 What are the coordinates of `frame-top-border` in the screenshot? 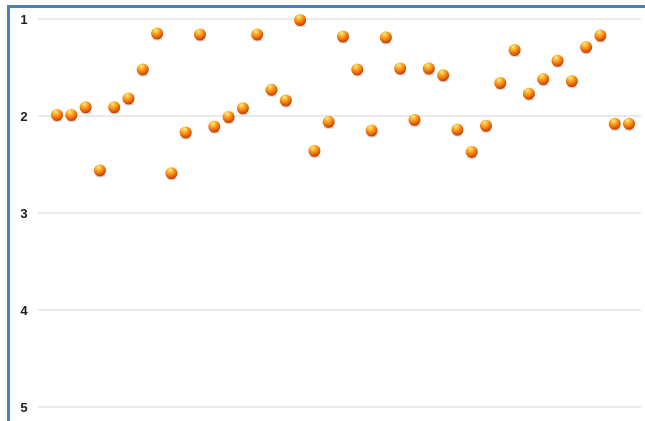 It's located at (327, 6).